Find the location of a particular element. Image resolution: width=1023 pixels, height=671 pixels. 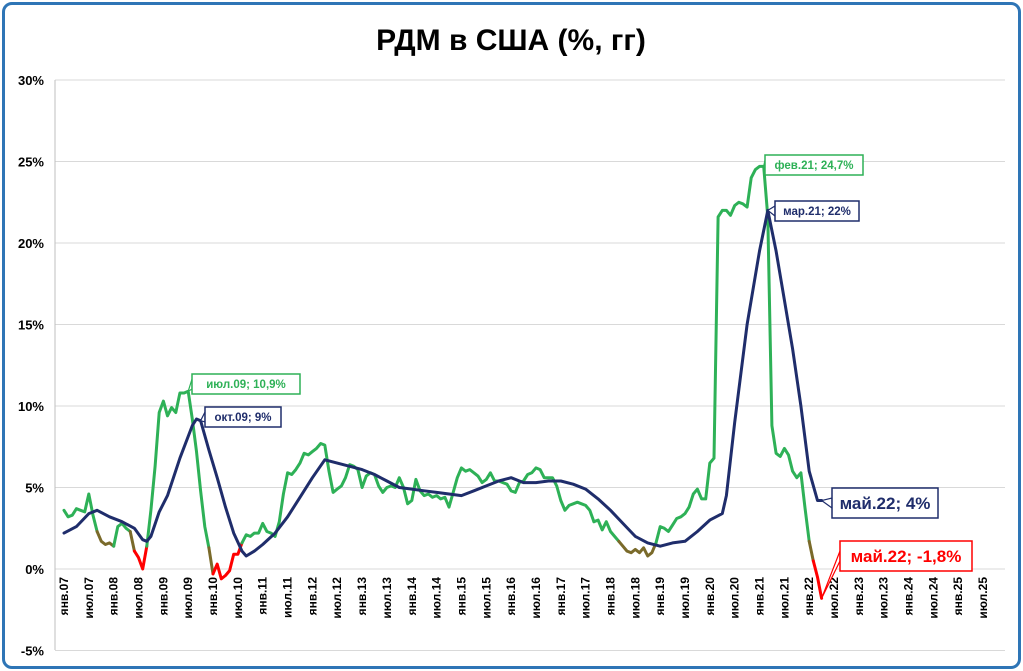

callout: мар.21; 22% is located at coordinates (813, 211).